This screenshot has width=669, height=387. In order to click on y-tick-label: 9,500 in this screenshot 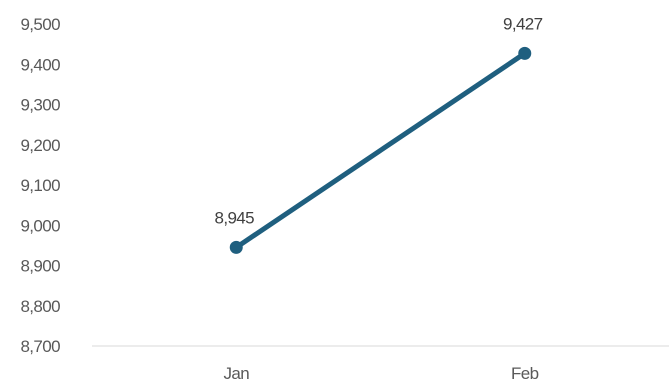, I will do `click(40, 24)`.